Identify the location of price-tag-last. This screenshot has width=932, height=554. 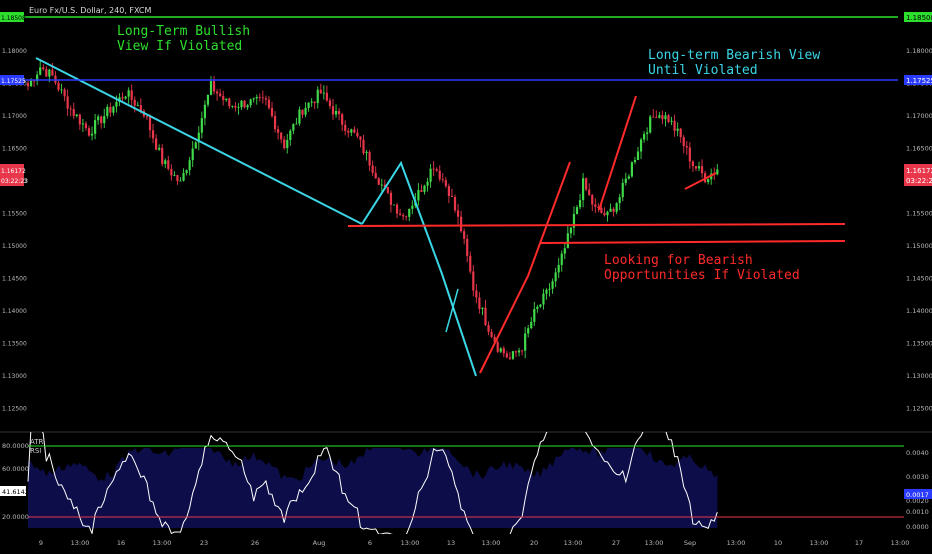
(918, 175).